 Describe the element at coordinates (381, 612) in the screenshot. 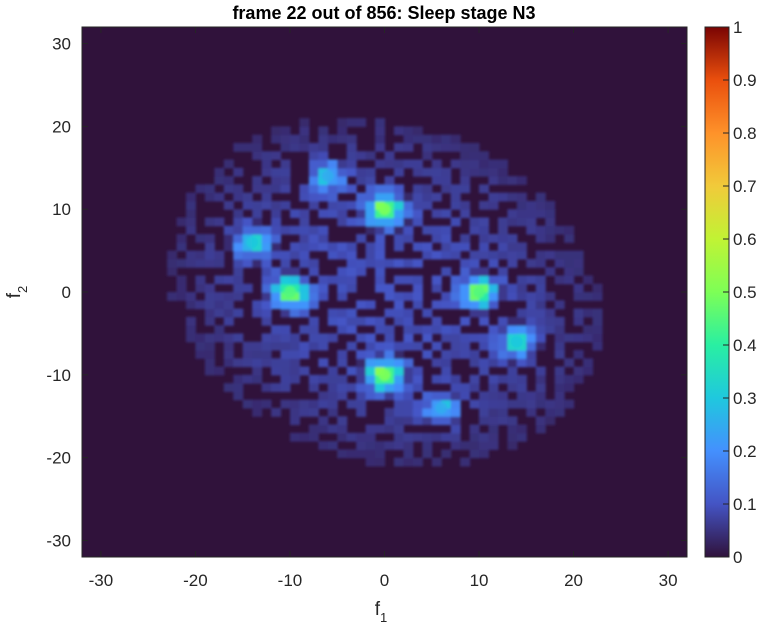

I see `x-axis-label: f1` at that location.